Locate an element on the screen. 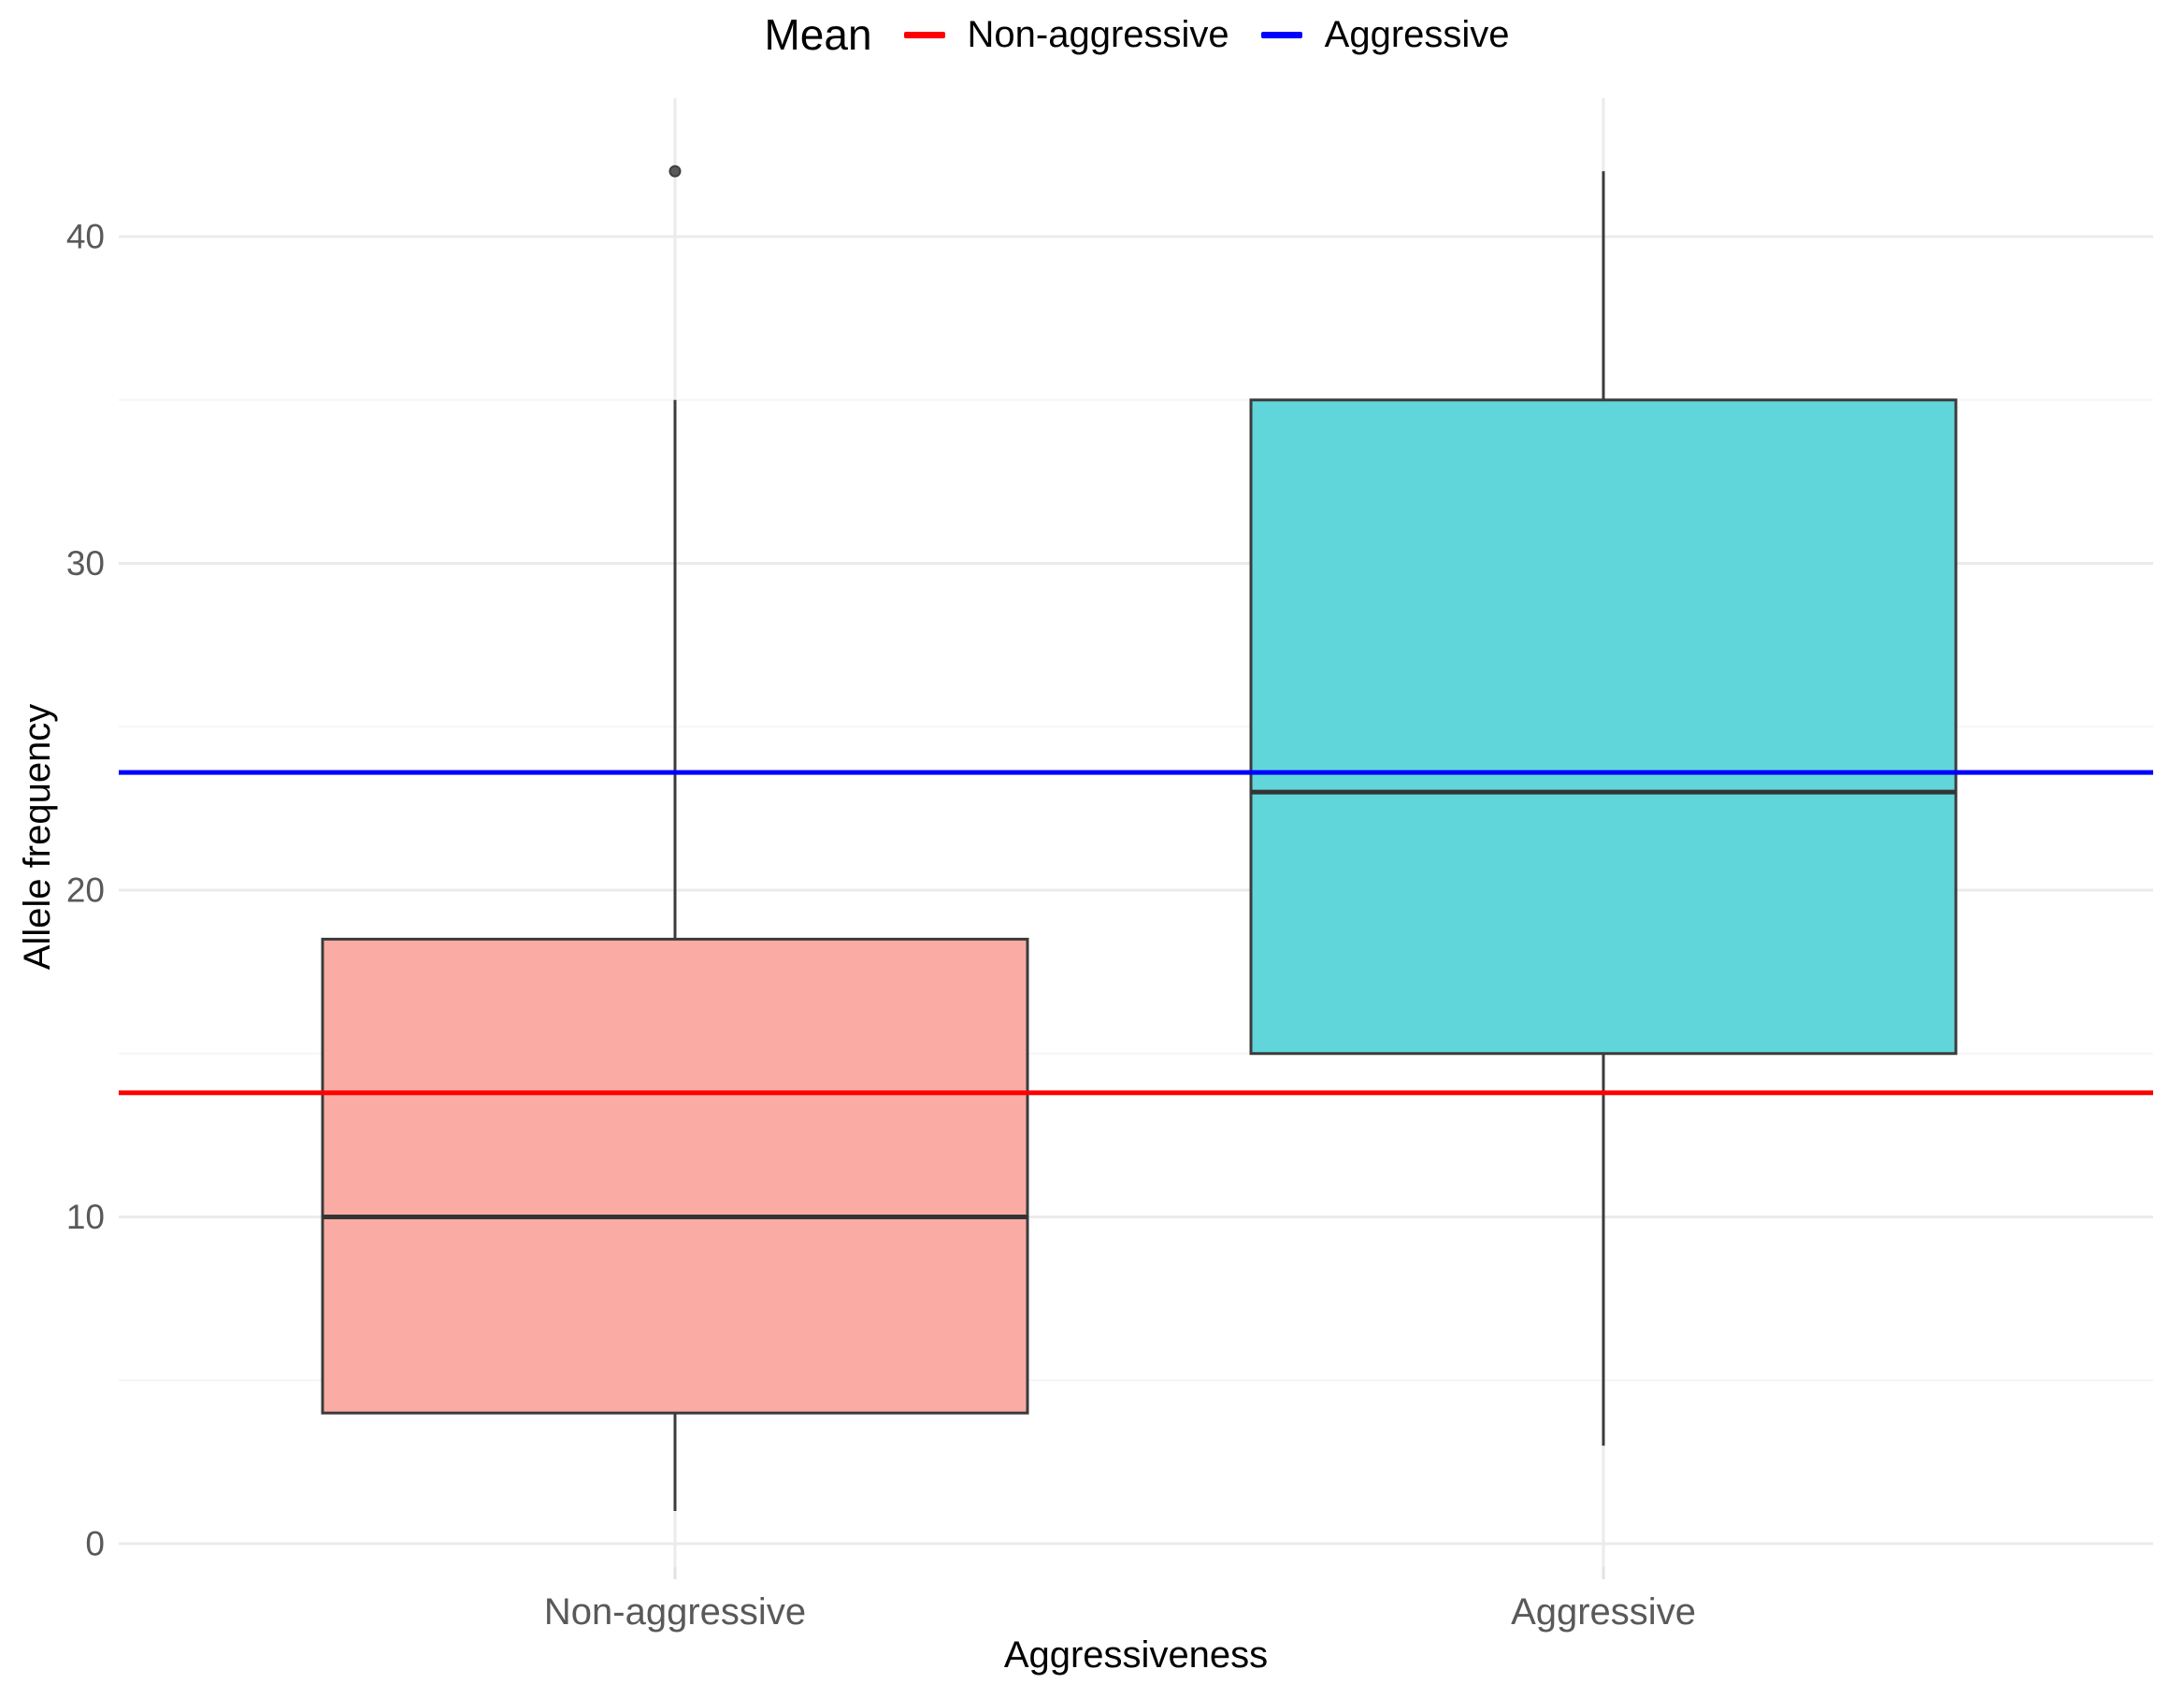  y-tick-label: 40 is located at coordinates (85, 237).